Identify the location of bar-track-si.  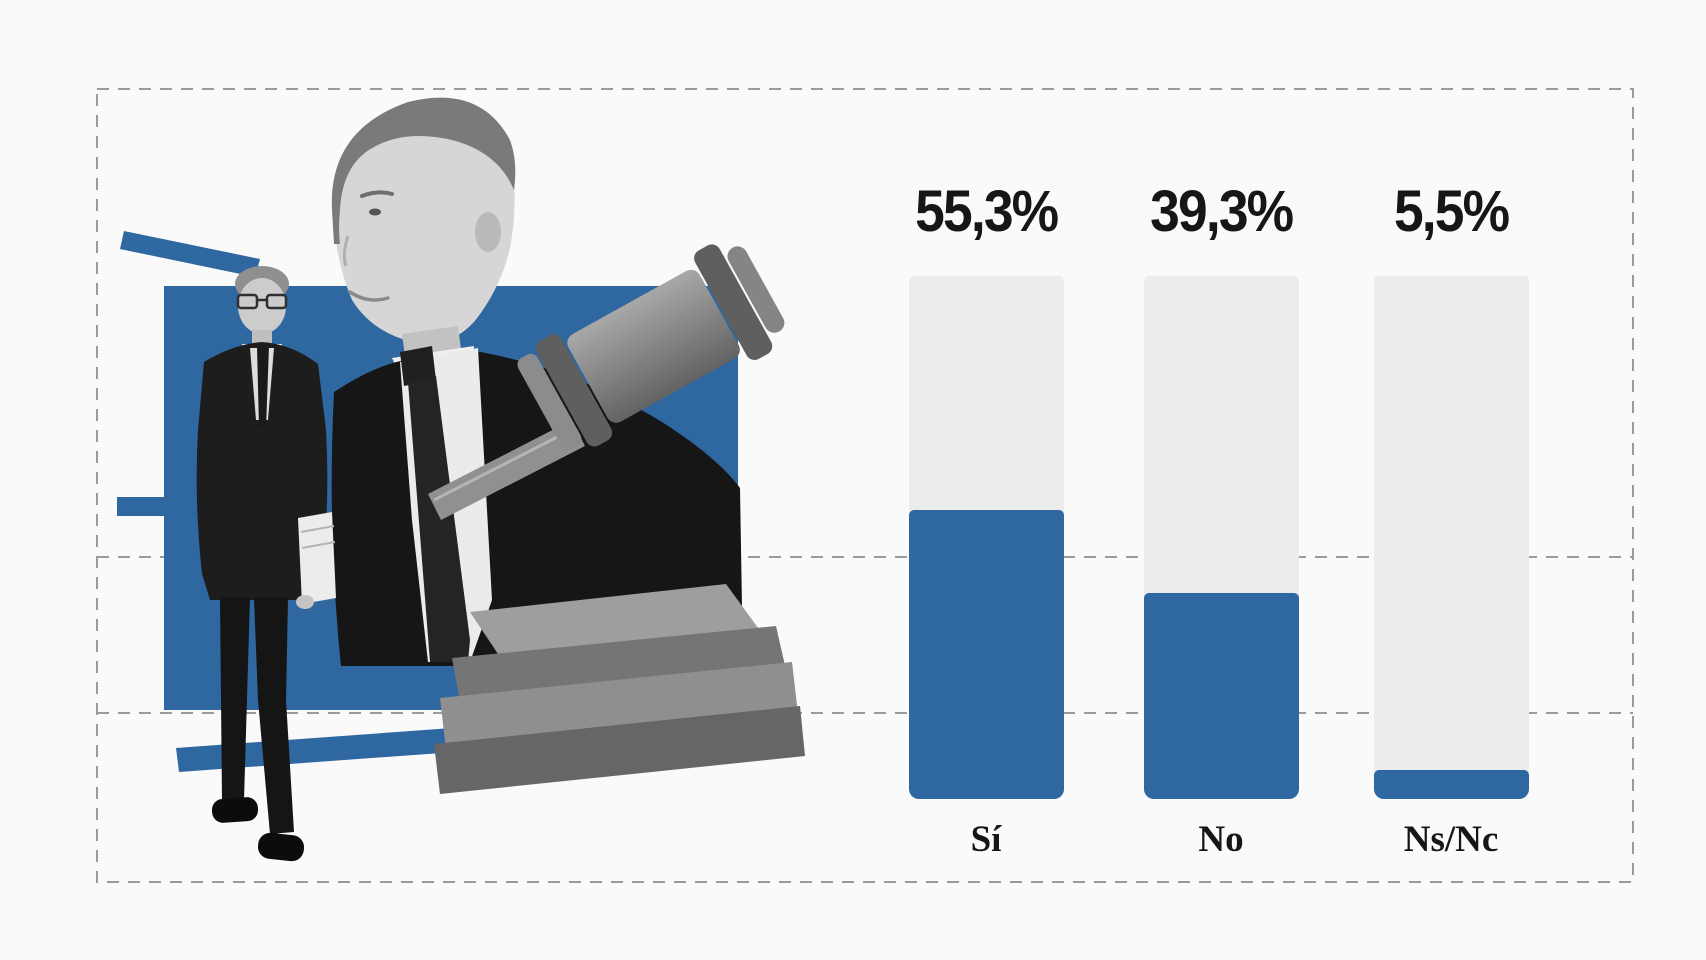
(986, 537).